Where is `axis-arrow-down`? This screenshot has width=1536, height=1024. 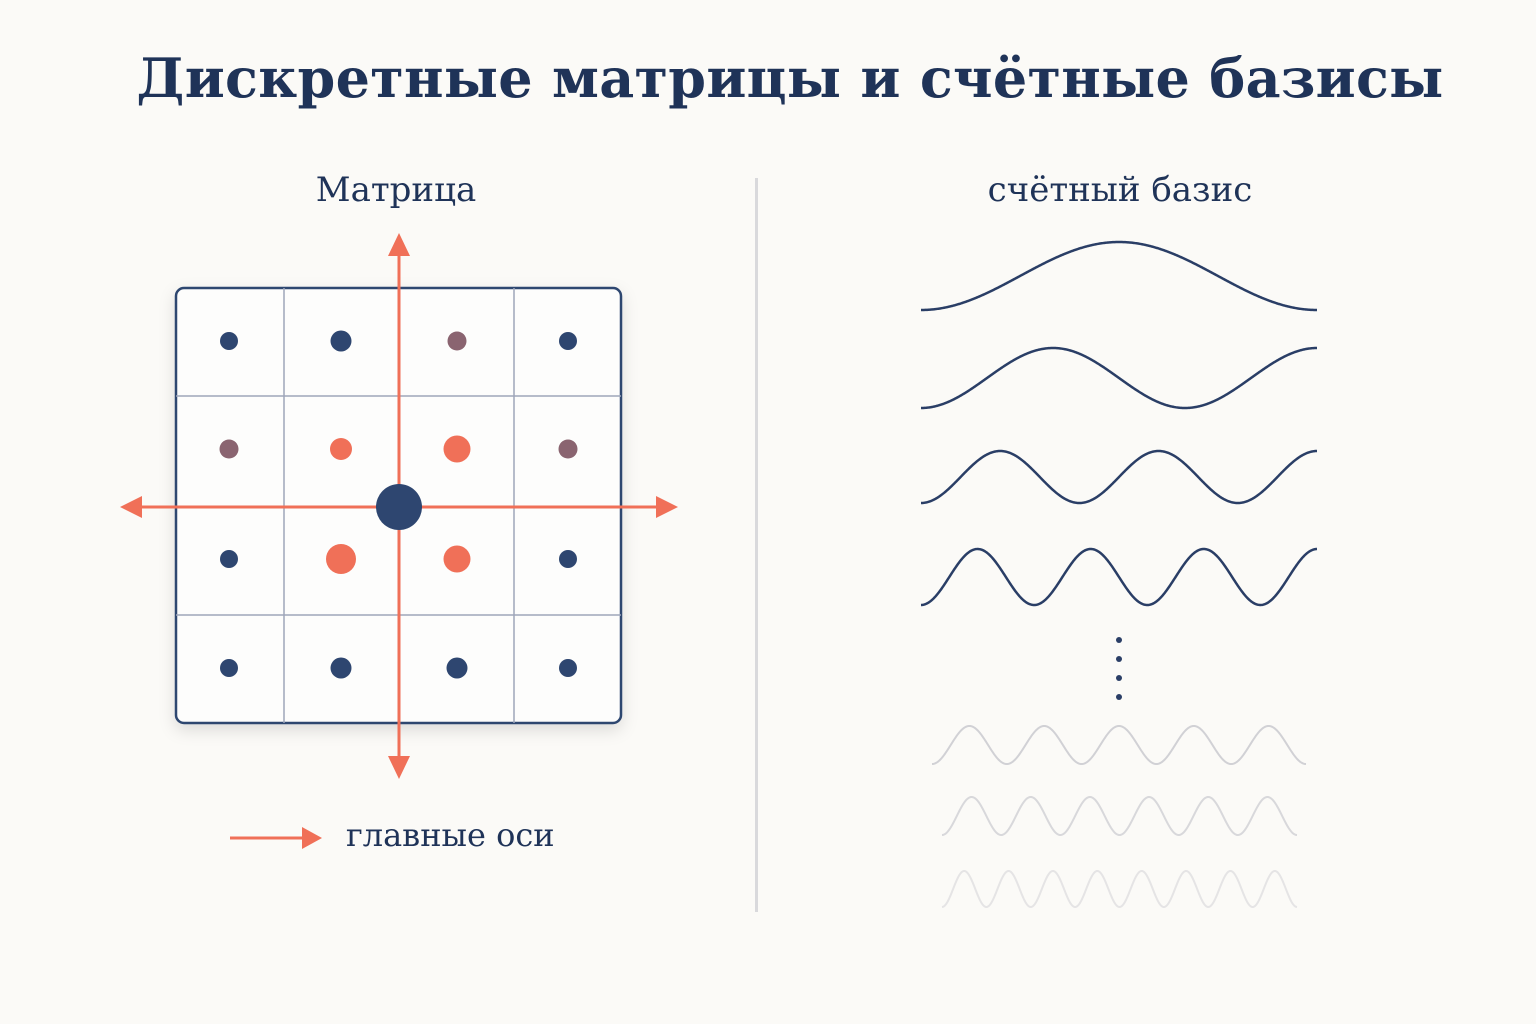
axis-arrow-down is located at coordinates (399, 767).